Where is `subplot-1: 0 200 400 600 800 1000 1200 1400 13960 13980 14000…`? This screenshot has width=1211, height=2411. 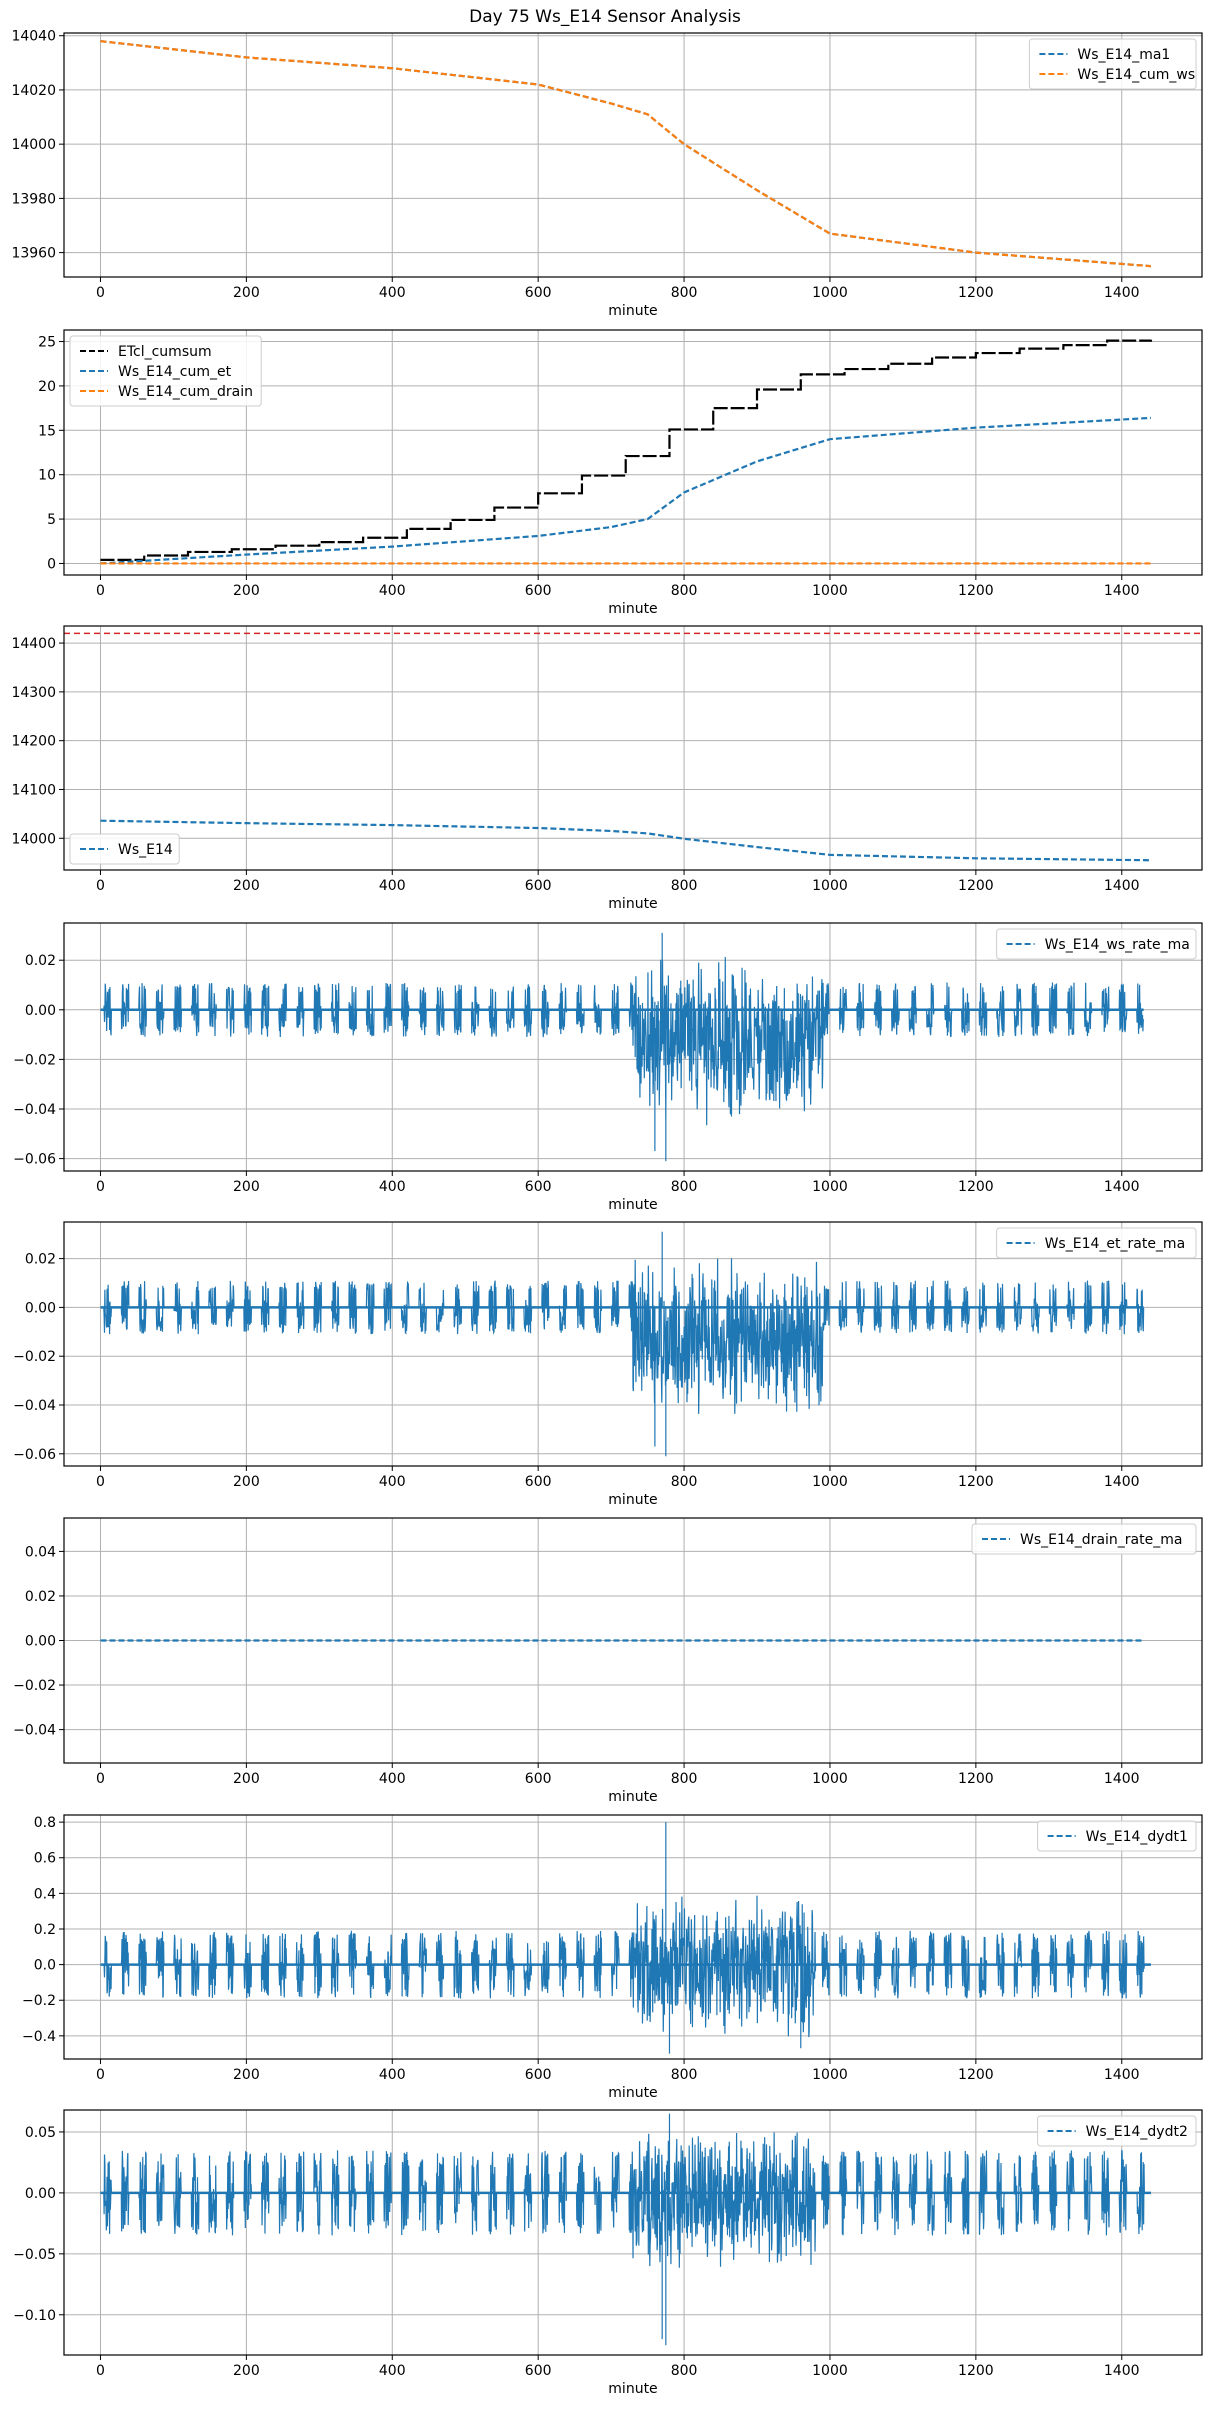
subplot-1: 0 200 400 600 800 1000 1200 1400 13960 13980 14000… is located at coordinates (607, 174).